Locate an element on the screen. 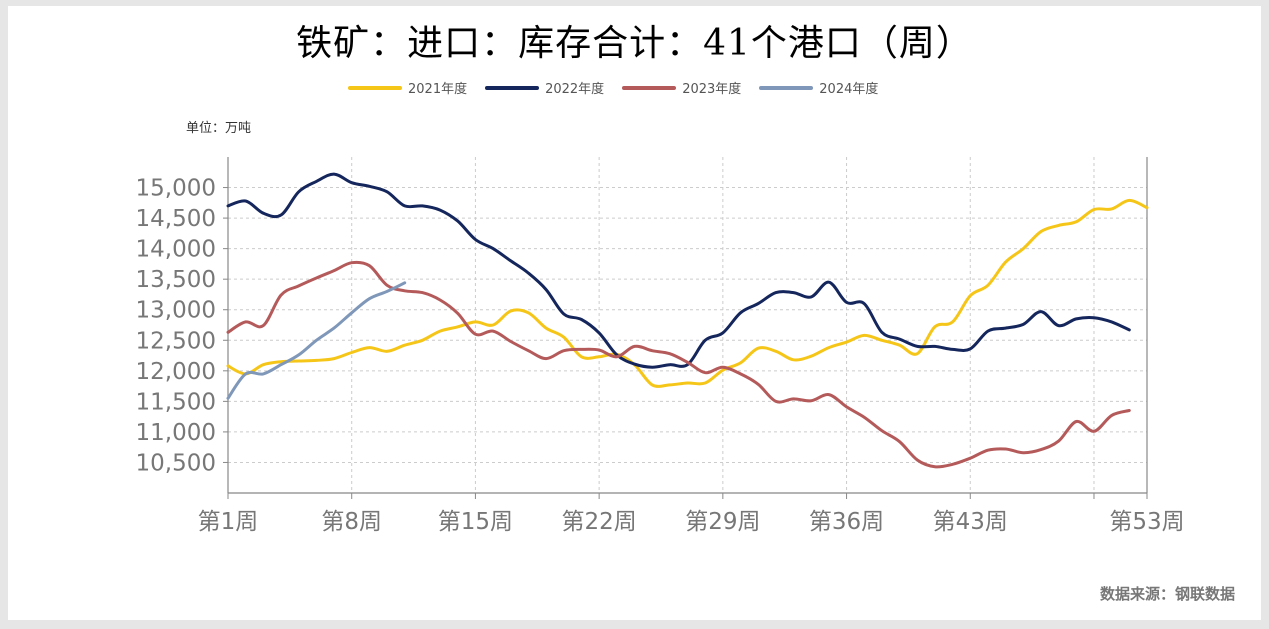 The width and height of the screenshot is (1269, 629). legend-item-4: 2024年度 is located at coordinates (818, 87).